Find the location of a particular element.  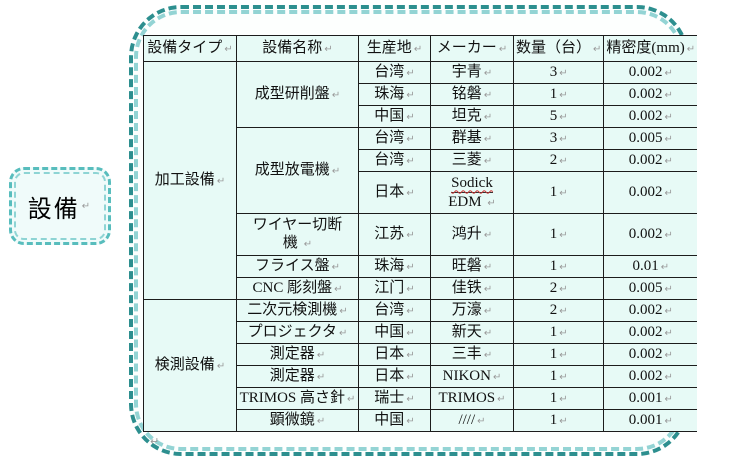

name-cell-microscope: 顕微鏡 ↵ is located at coordinates (297, 420).